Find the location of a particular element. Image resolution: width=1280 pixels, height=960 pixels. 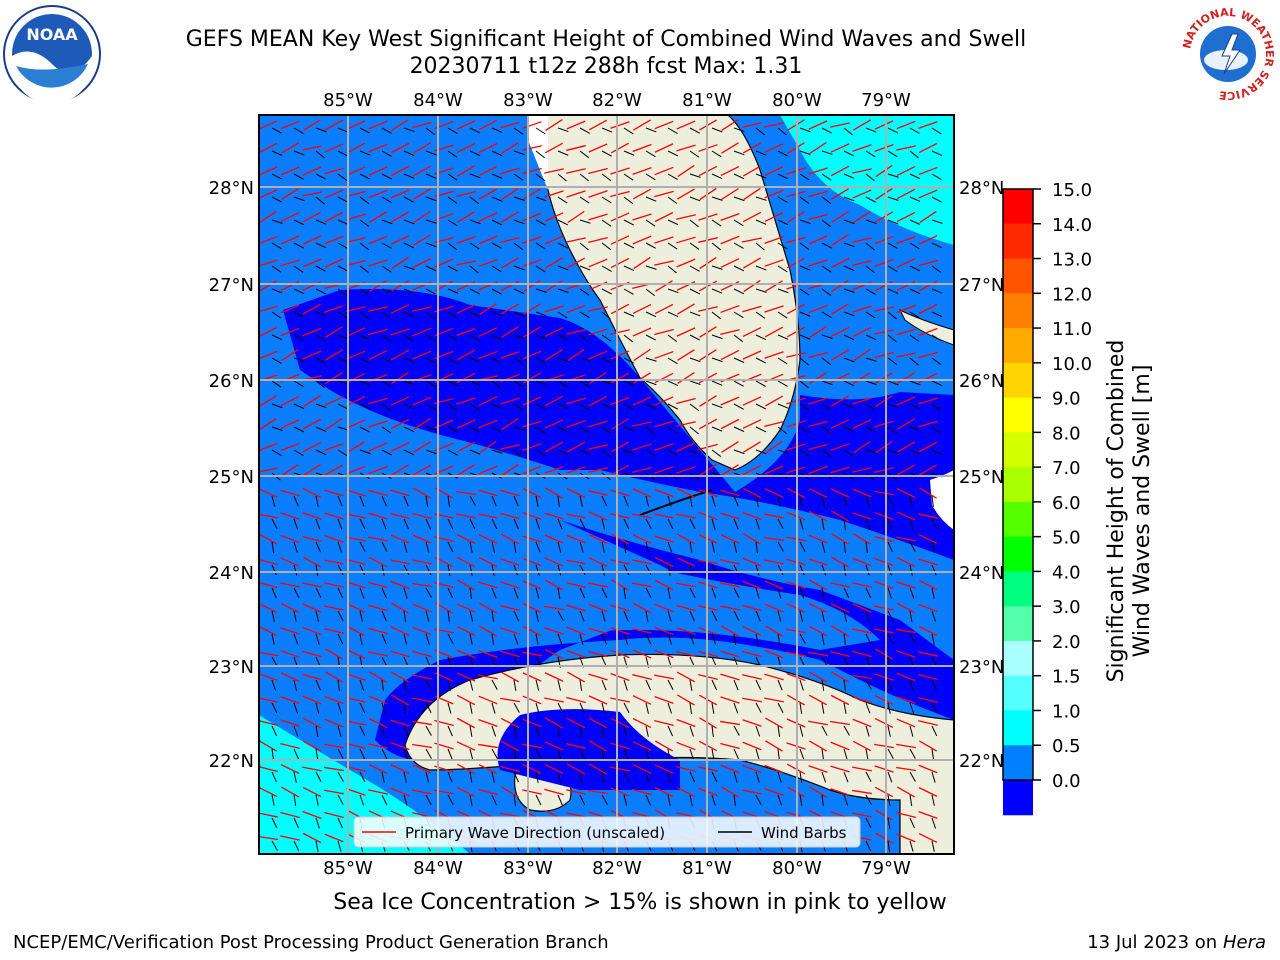

chart-subtitle: 20230711 t12z 288h fcst Max: 1.31 is located at coordinates (606, 66).